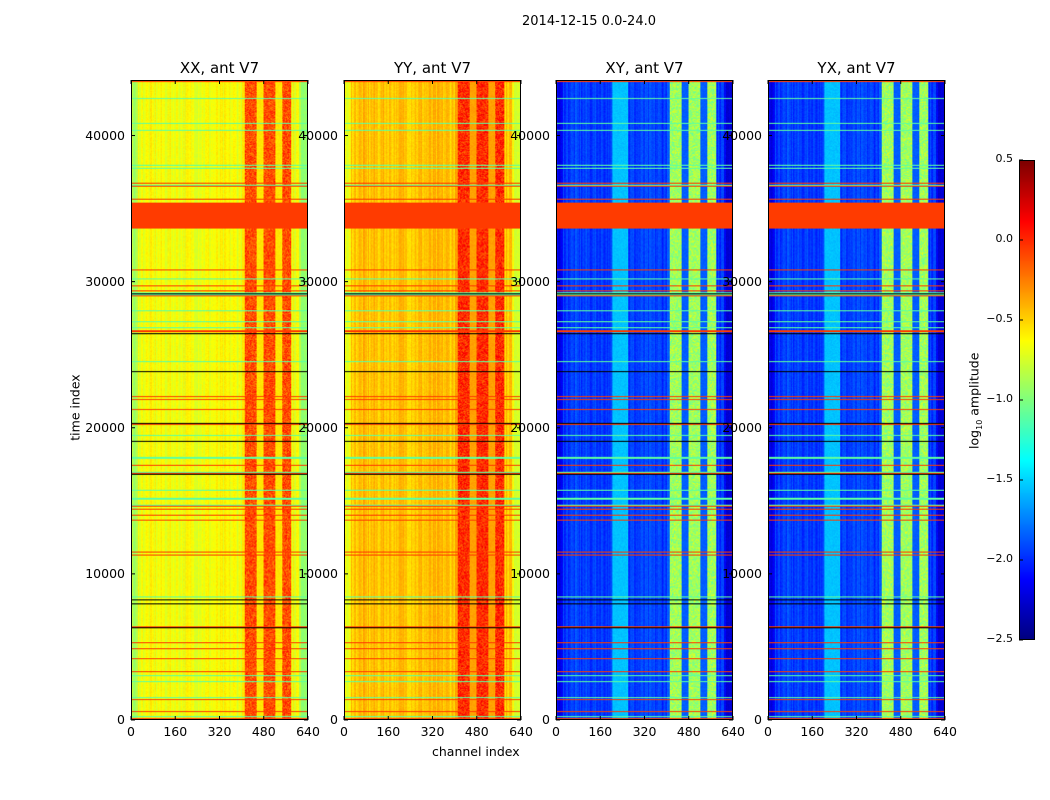  I want to click on colorbar-tick-label: −2.5, so click(999, 638).